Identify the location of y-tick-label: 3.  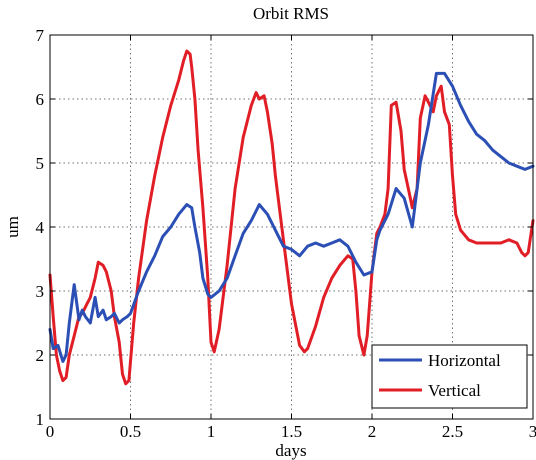
(40, 291).